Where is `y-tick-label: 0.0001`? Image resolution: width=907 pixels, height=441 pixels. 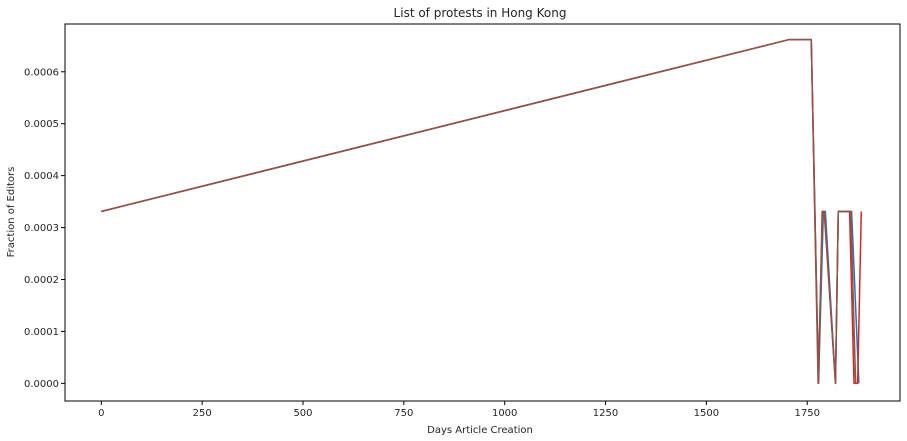 y-tick-label: 0.0001 is located at coordinates (41, 332).